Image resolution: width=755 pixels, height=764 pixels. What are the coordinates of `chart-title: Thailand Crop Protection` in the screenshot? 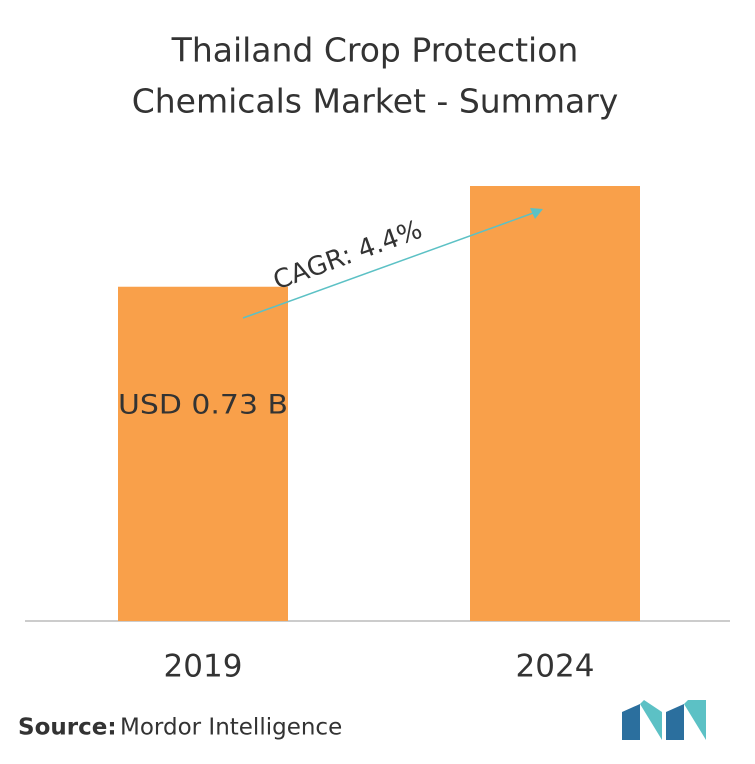 It's located at (375, 50).